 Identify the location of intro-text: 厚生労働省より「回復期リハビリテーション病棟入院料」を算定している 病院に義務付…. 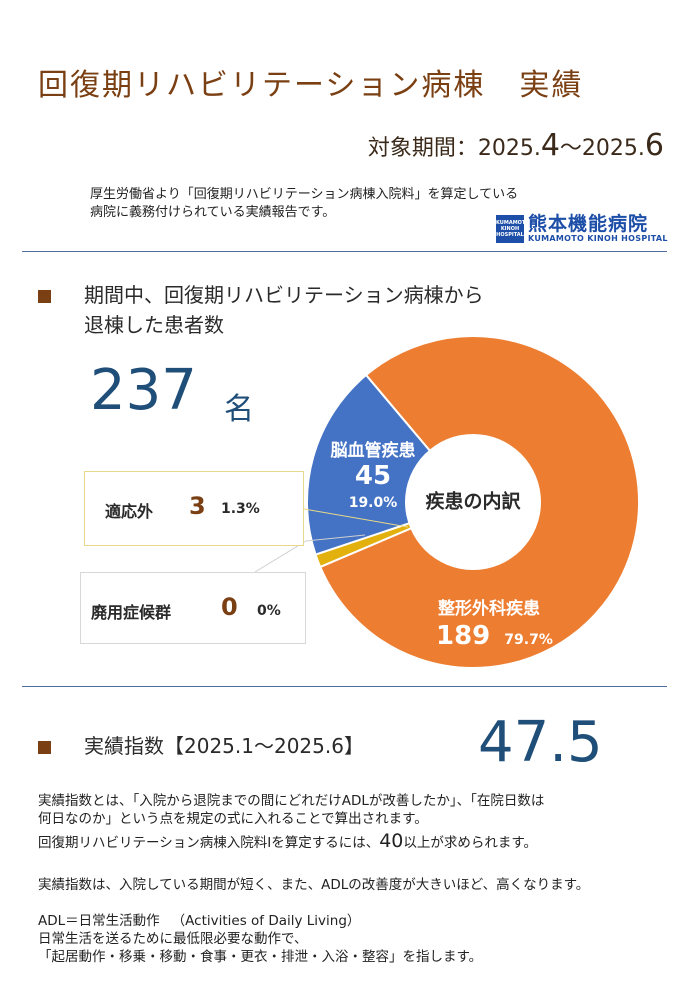
(304, 203).